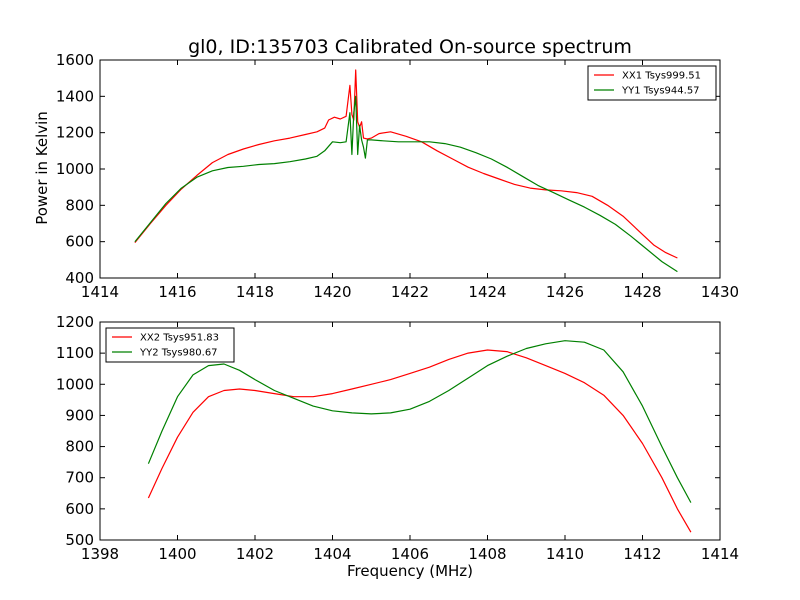  I want to click on upper-x-tick-label: 1420, so click(332, 292).